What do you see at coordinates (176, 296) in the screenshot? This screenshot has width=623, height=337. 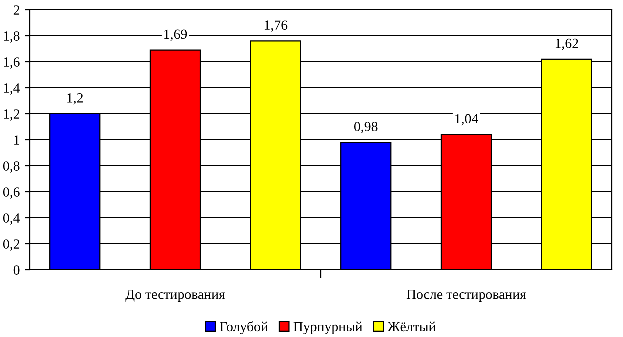 I see `x-tick-label: До тестирования` at bounding box center [176, 296].